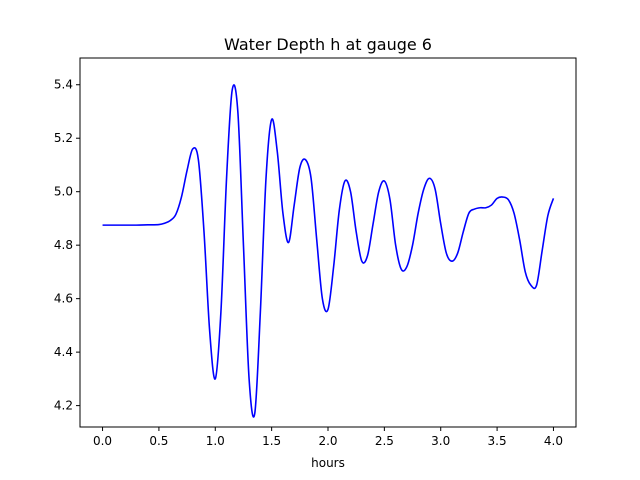  Describe the element at coordinates (384, 441) in the screenshot. I see `x-tick-label: 2.5` at that location.